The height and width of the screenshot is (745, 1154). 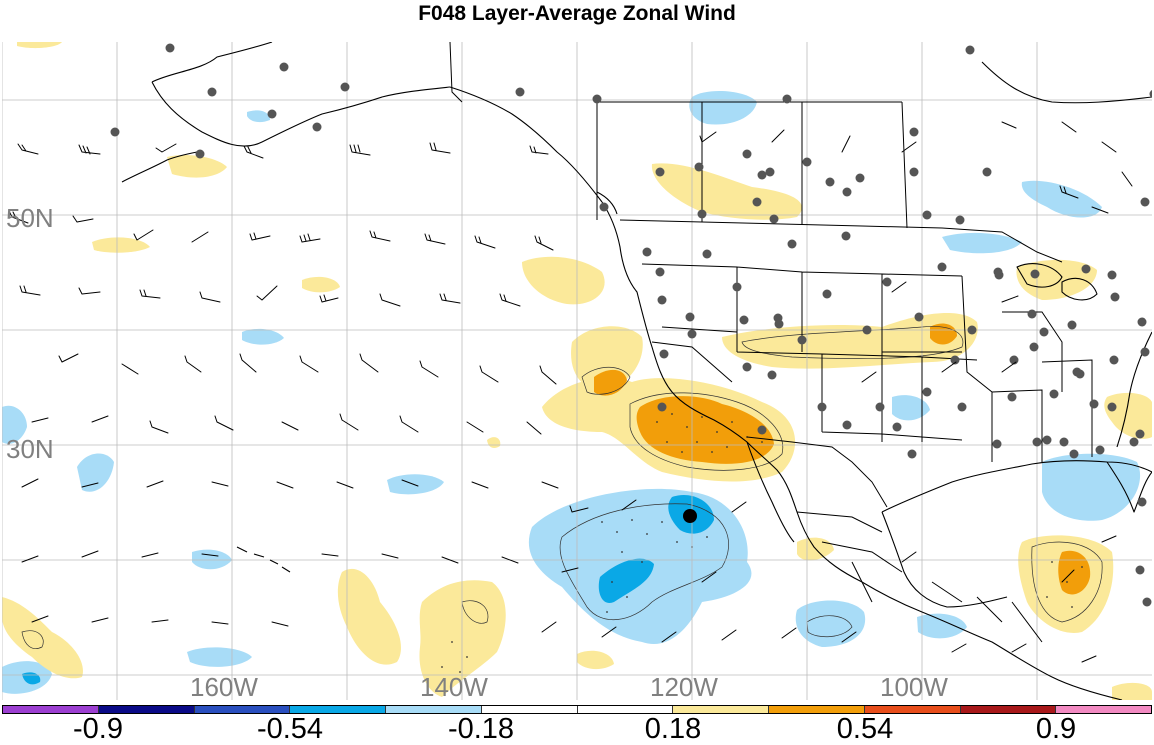 I want to click on mexico-east-coast, so click(x=944, y=559).